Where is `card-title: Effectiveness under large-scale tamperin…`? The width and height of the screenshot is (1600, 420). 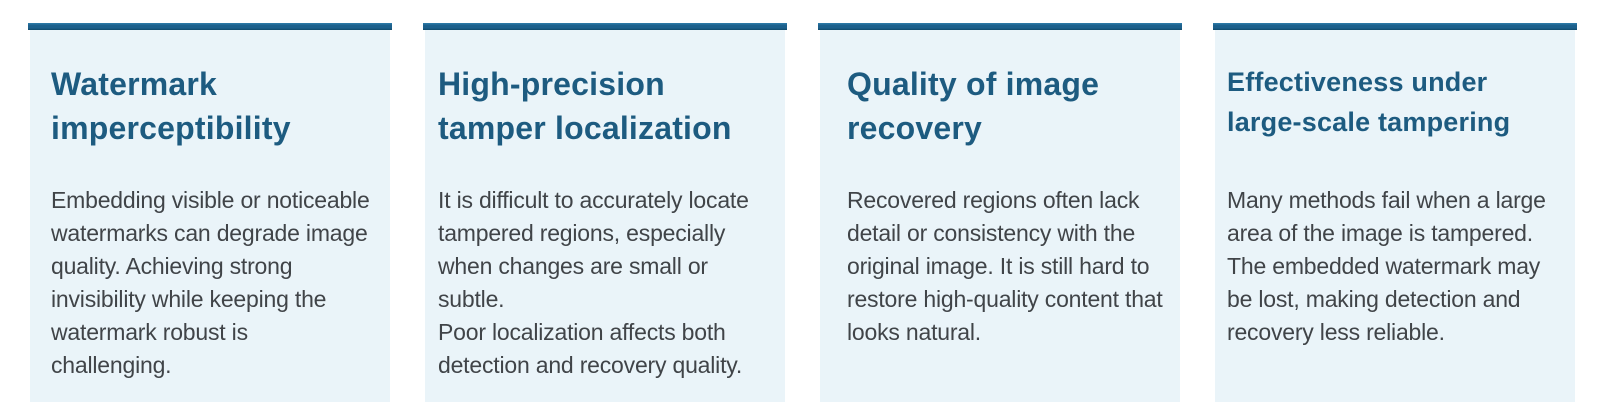 card-title: Effectiveness under large-scale tamperin… is located at coordinates (1369, 102).